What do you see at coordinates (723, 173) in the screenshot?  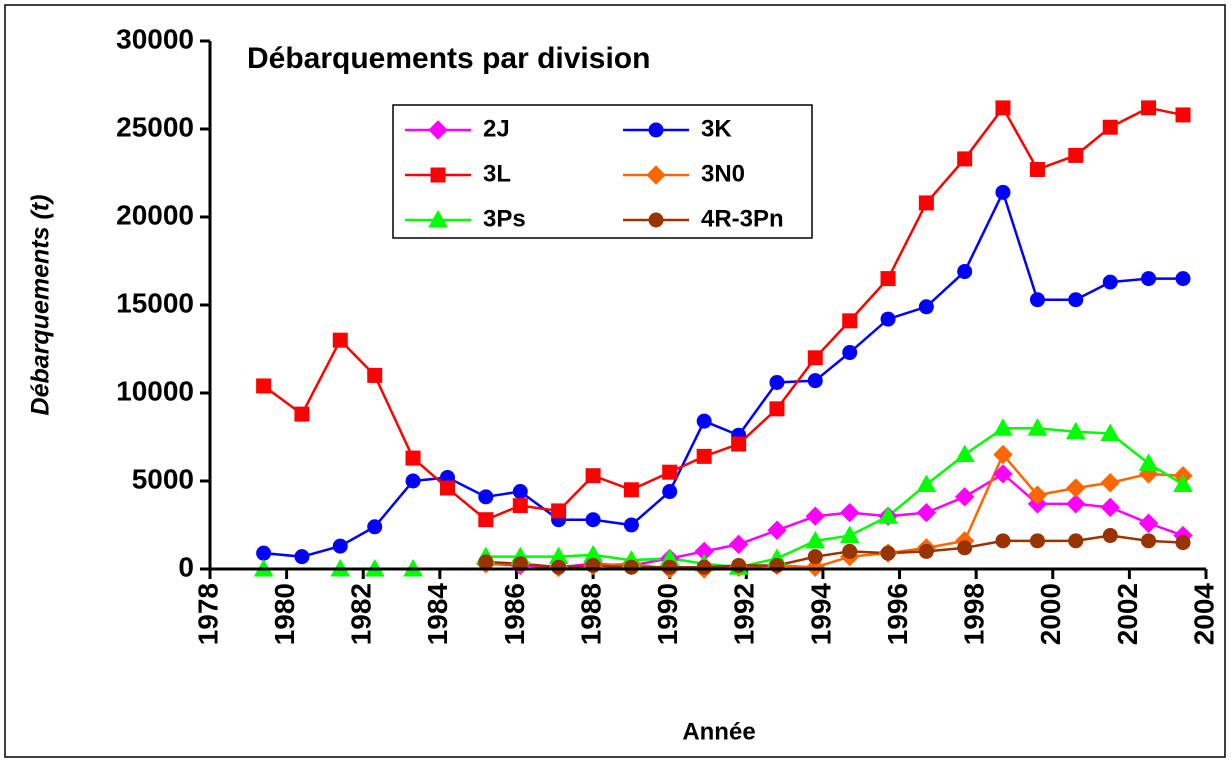 I see `legend-label: 3N0` at bounding box center [723, 173].